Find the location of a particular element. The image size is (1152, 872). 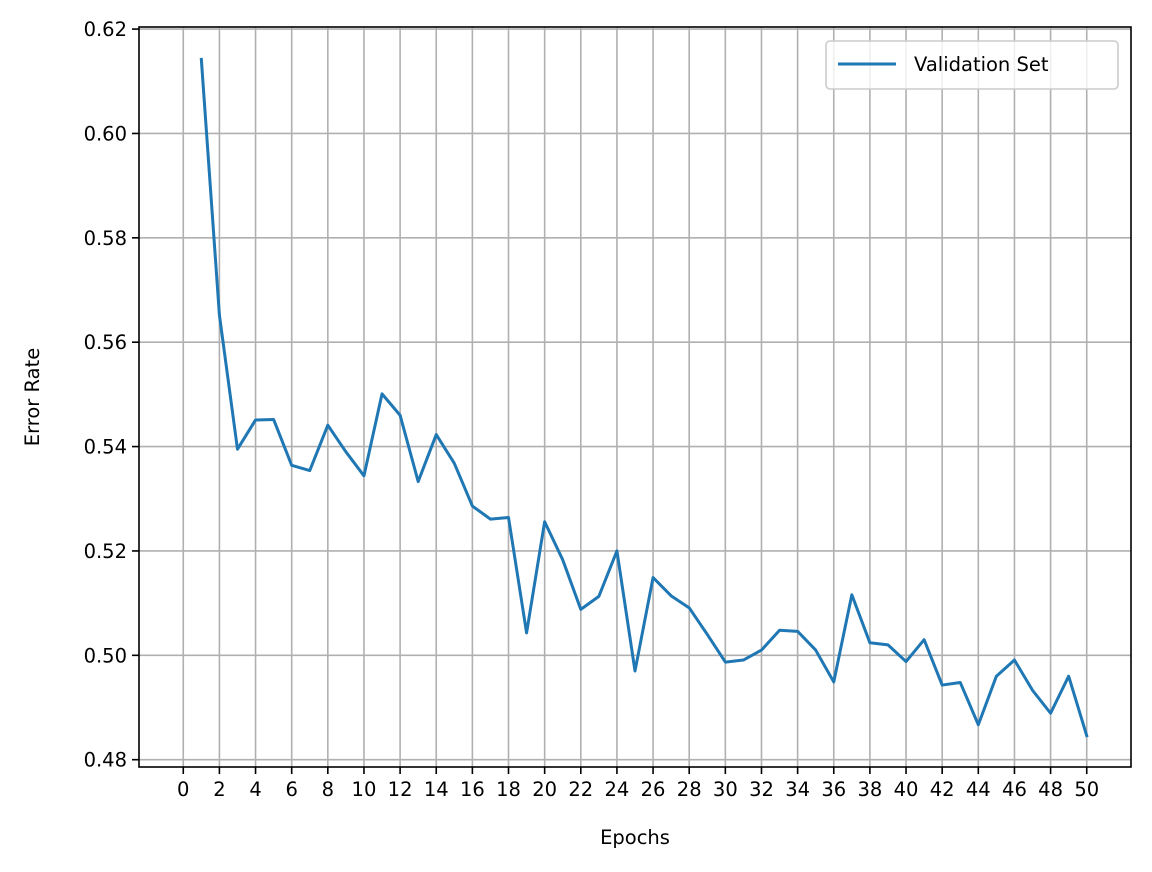

legend-box is located at coordinates (972, 65).